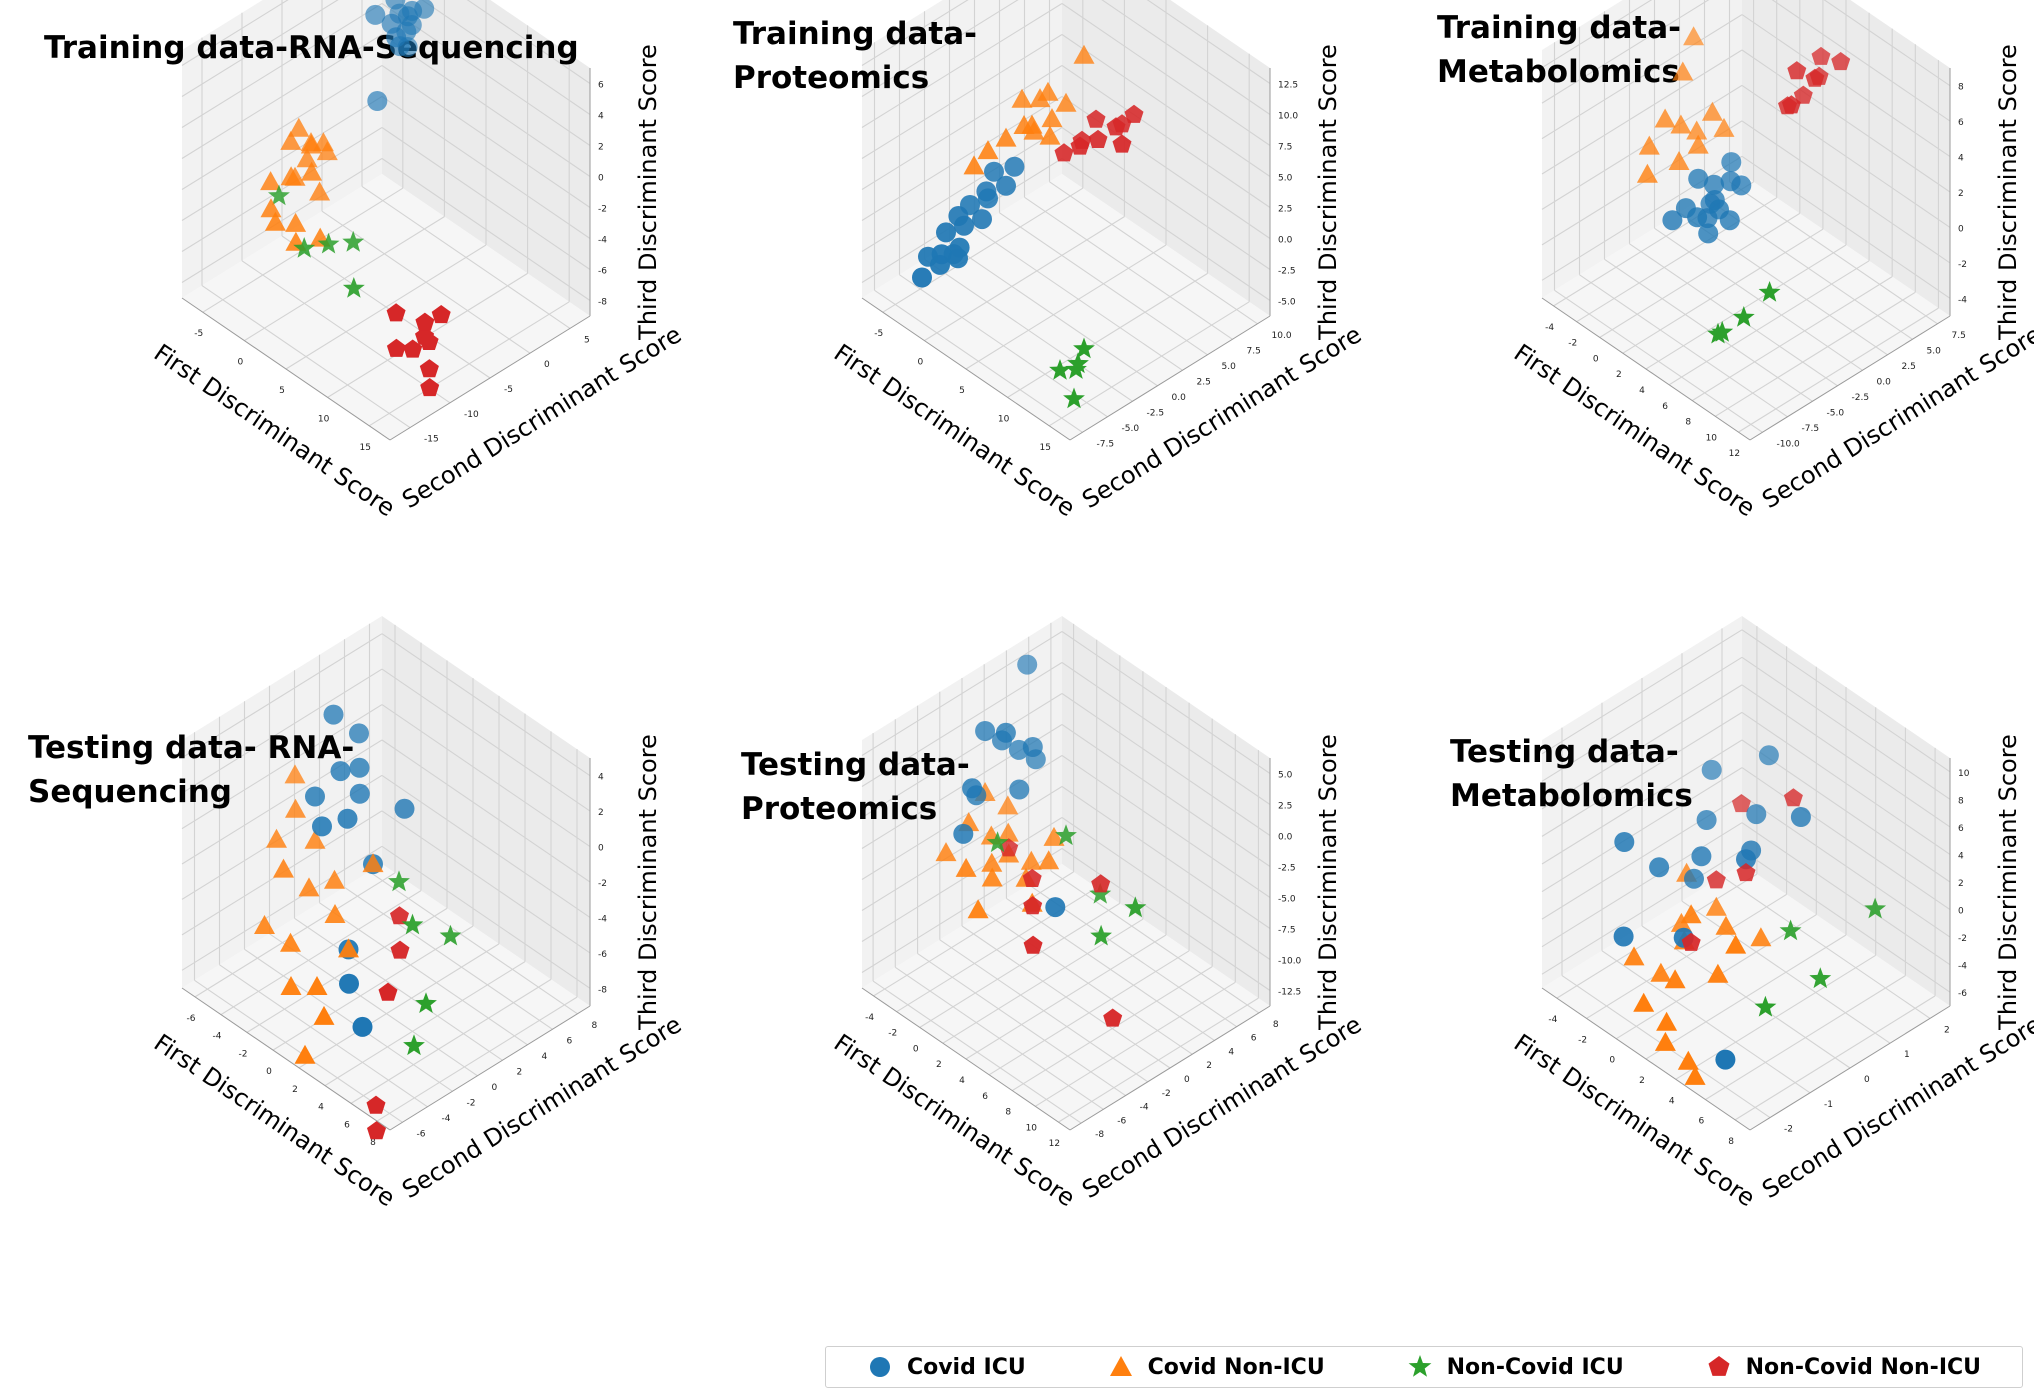 This screenshot has width=2034, height=1395. I want to click on panel-title: Metabolomics, so click(1558, 72).